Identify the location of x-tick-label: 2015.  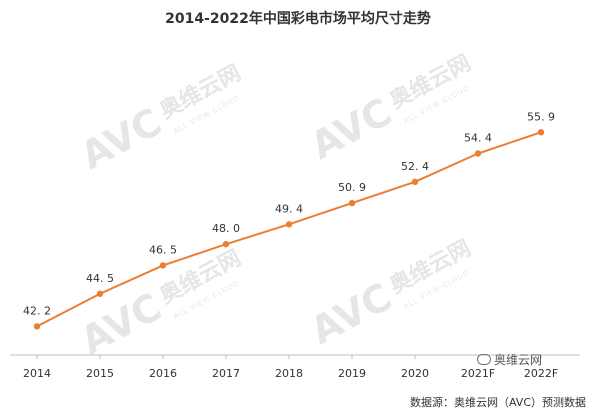
(100, 373).